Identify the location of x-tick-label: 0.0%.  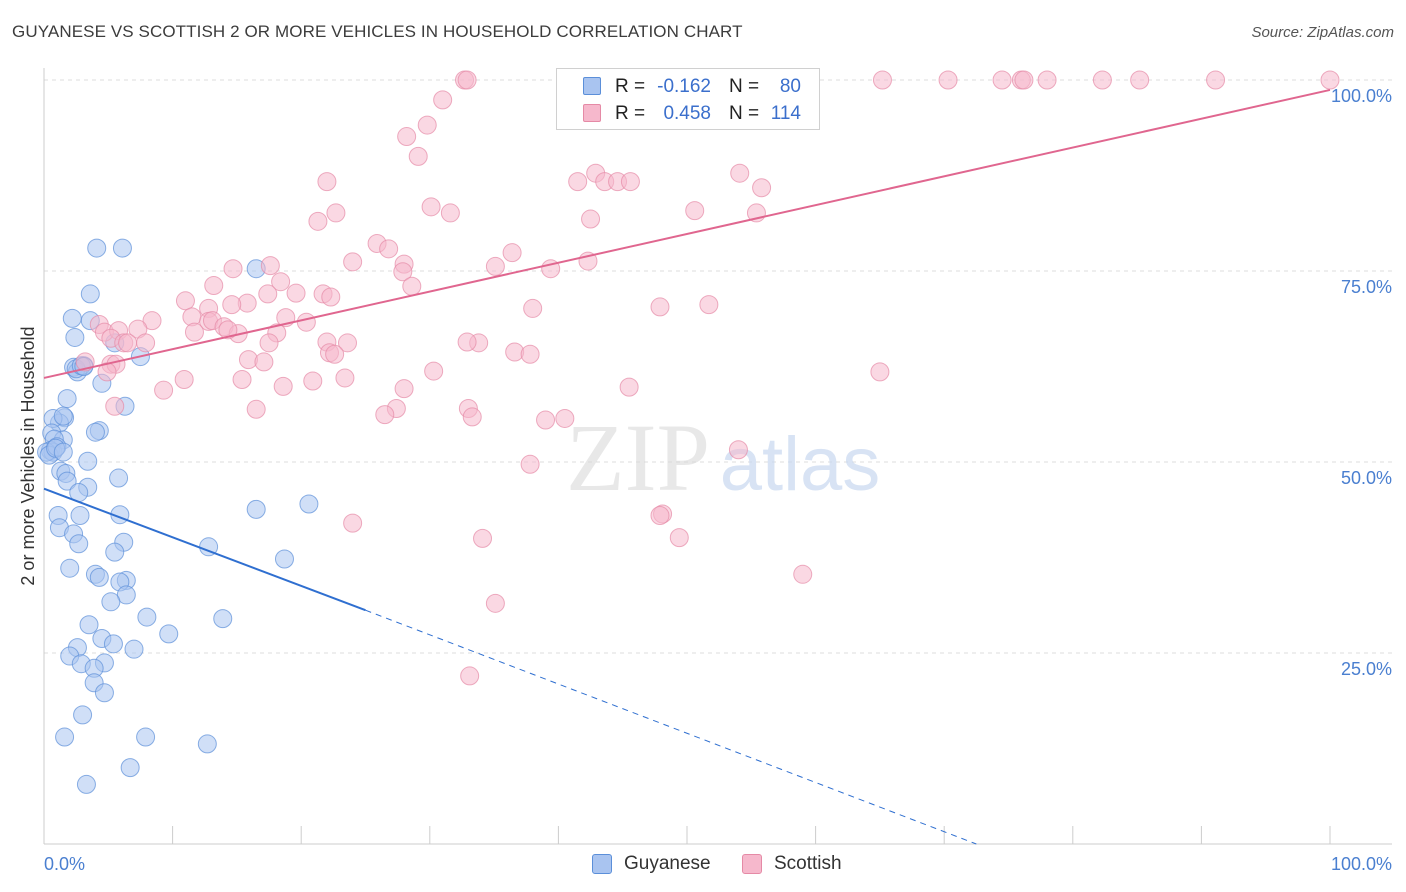
(64, 864).